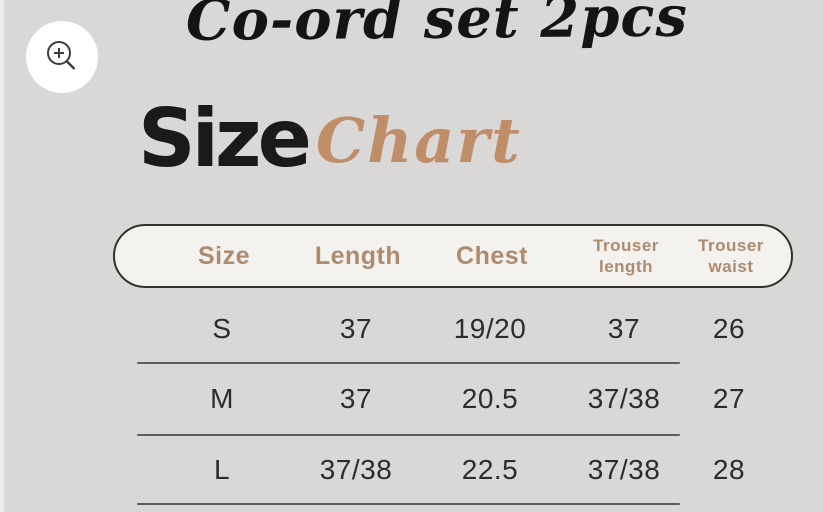 The height and width of the screenshot is (512, 823). I want to click on zoom-button, so click(62, 57).